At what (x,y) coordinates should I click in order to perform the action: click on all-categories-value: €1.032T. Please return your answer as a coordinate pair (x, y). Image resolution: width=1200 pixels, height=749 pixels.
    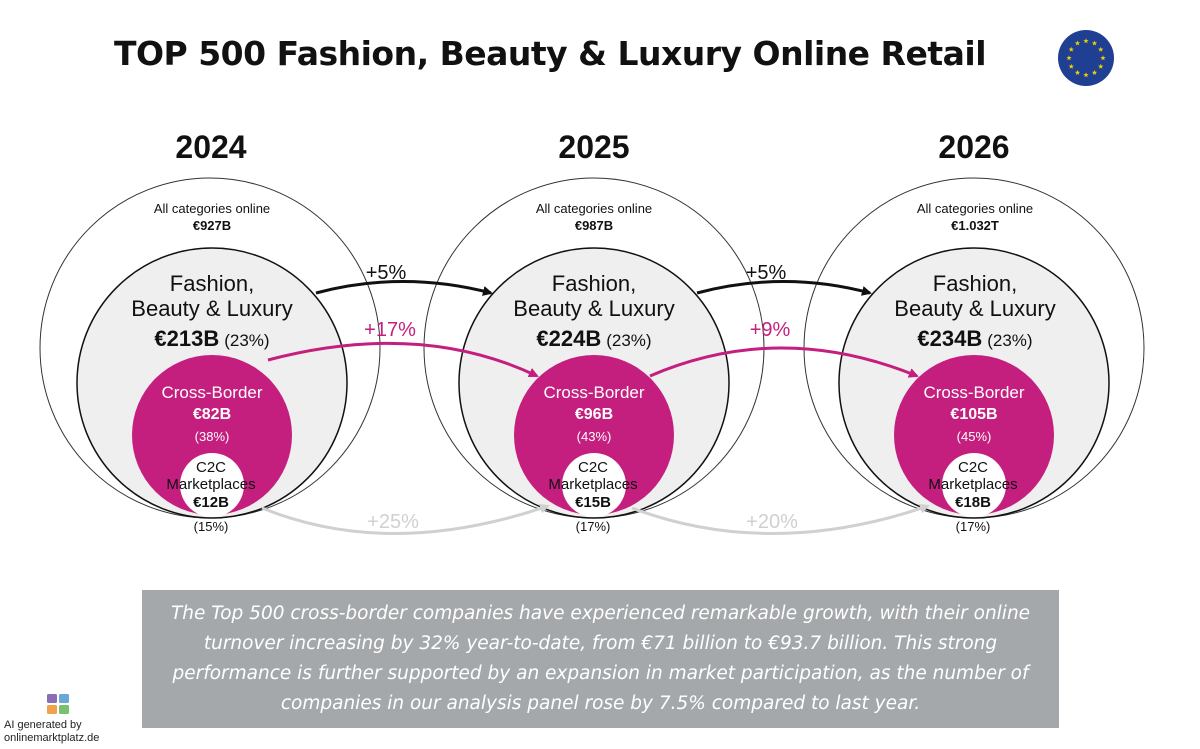
    Looking at the image, I should click on (975, 225).